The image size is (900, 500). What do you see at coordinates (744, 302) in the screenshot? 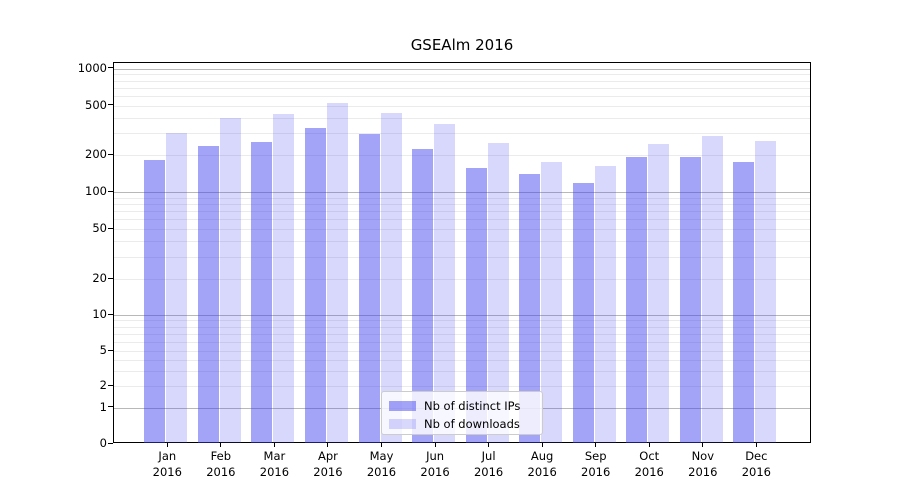
I see `bar-nb-of-distinct-ips-dec-2016` at bounding box center [744, 302].